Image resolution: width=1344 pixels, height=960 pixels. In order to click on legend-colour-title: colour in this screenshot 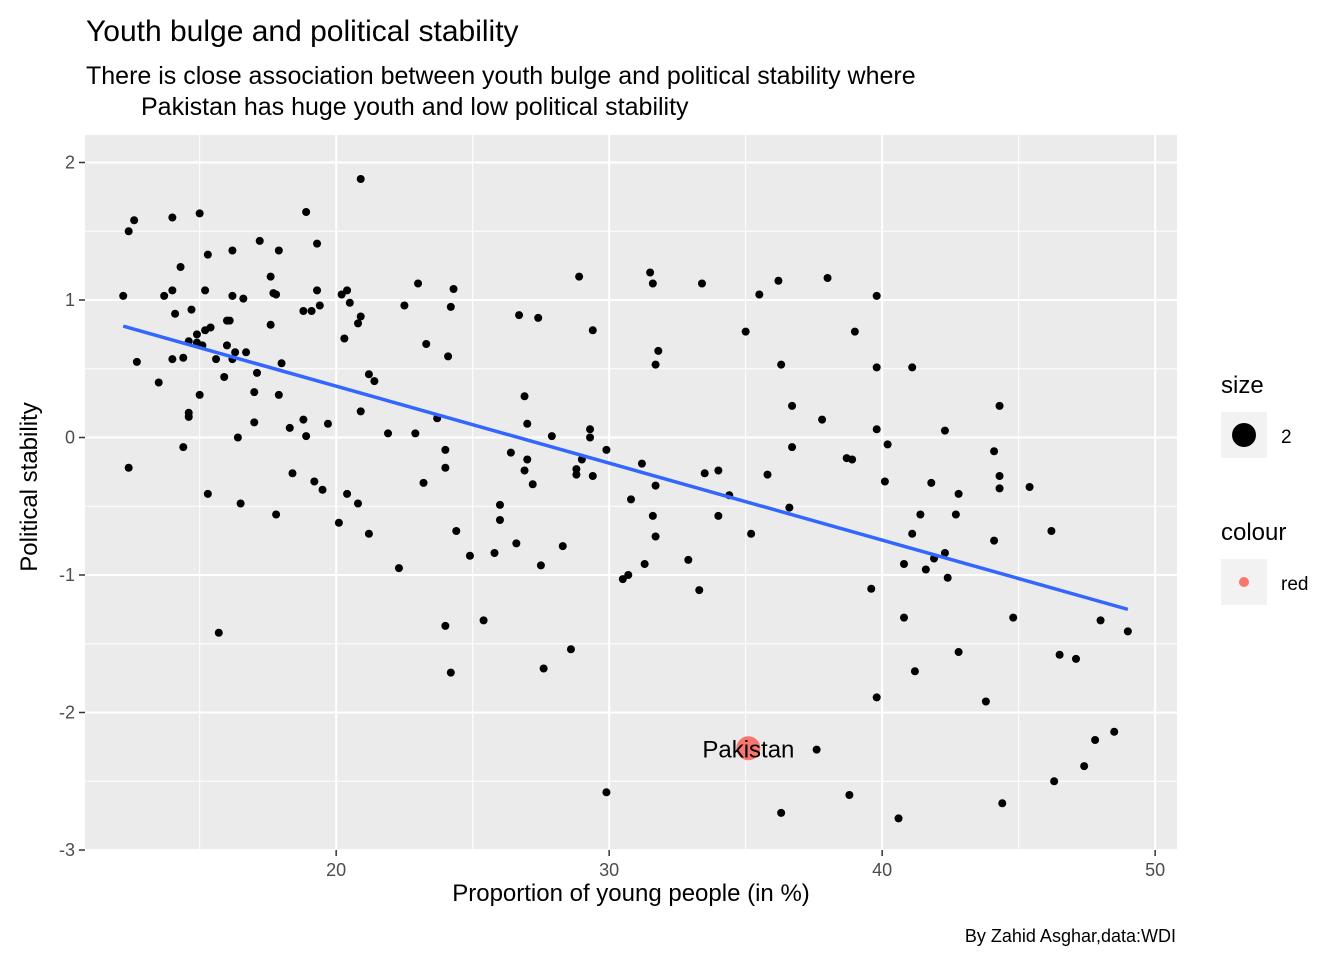, I will do `click(1253, 532)`.